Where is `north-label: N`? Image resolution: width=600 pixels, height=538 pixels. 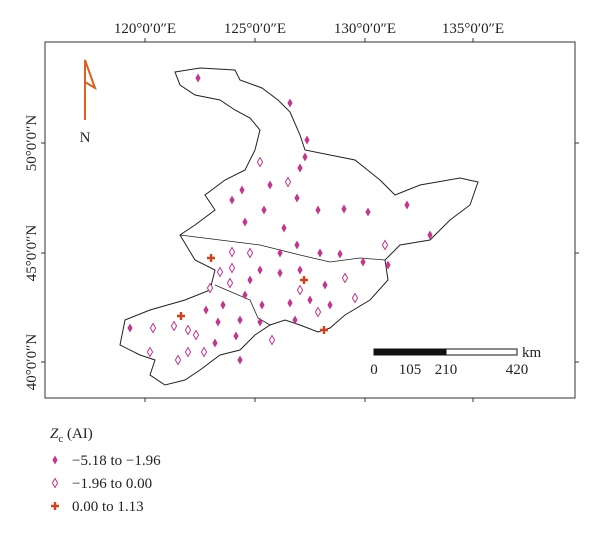
north-label: N is located at coordinates (85, 138).